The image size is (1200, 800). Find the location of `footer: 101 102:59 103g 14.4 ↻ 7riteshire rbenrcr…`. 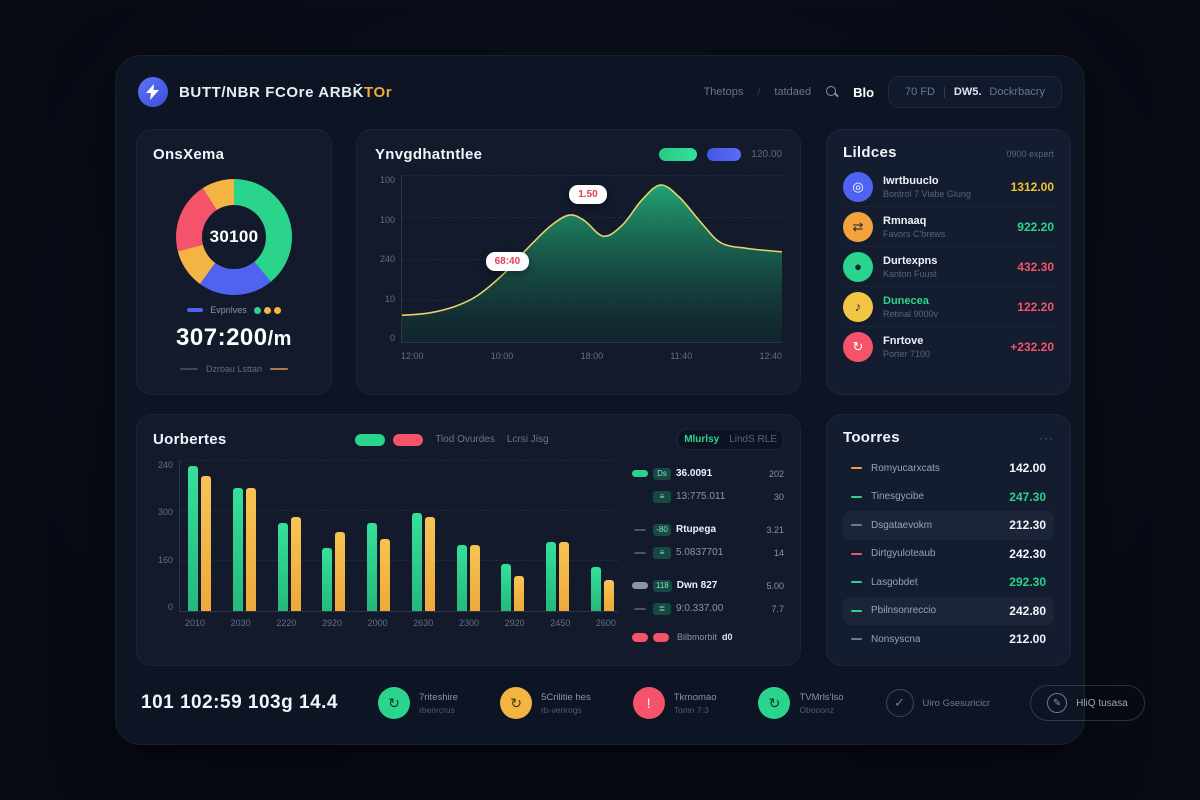

footer: 101 102:59 103g 14.4 ↻ 7riteshire rbenrcr… is located at coordinates (643, 703).